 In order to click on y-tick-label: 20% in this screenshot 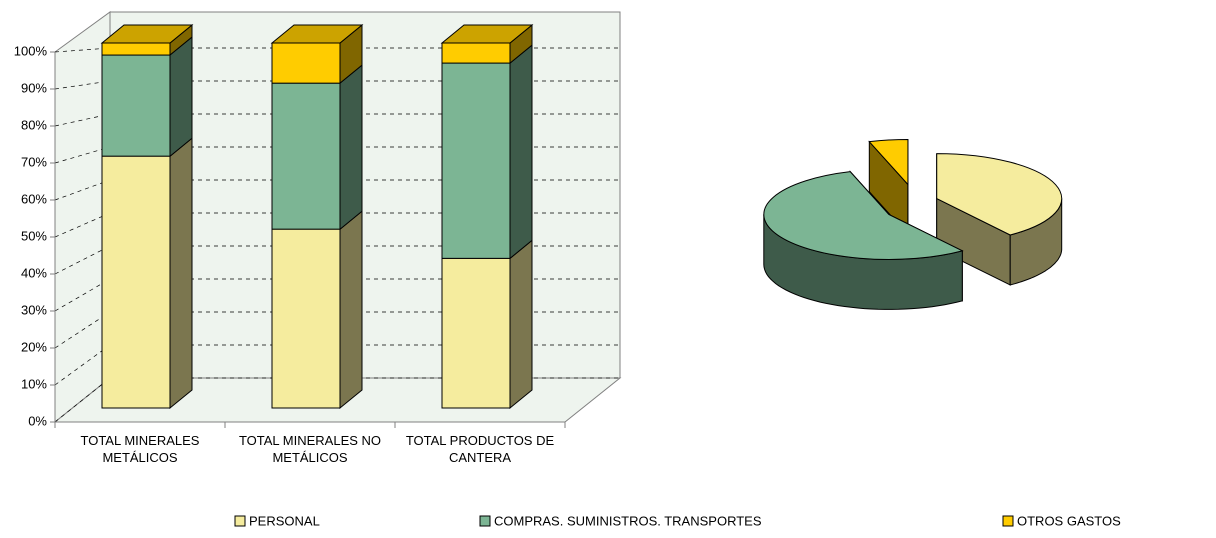, I will do `click(34, 346)`.